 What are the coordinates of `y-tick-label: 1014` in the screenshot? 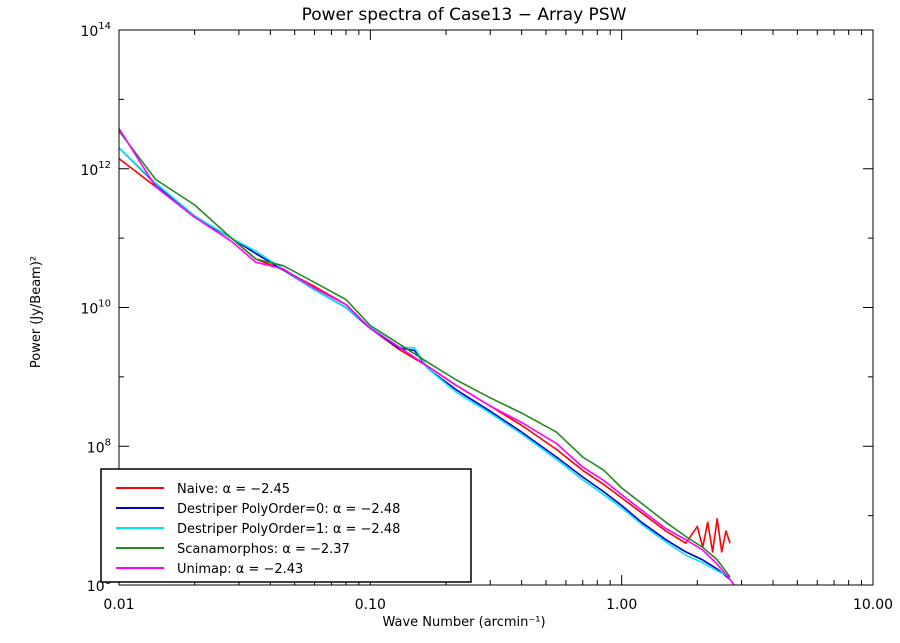 It's located at (95, 30).